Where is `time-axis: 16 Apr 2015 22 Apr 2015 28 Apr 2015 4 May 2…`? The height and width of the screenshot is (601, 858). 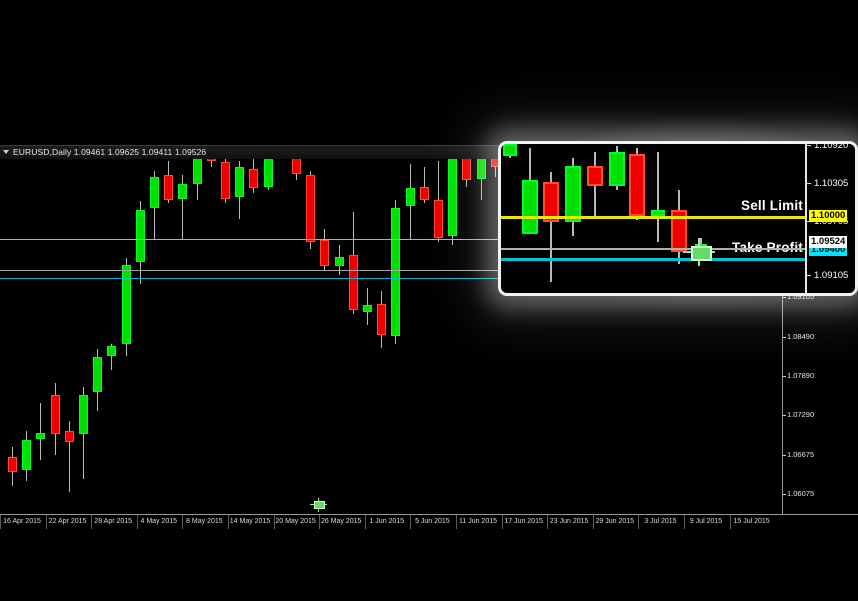
time-axis: 16 Apr 2015 22 Apr 2015 28 Apr 2015 4 May 2… is located at coordinates (429, 521).